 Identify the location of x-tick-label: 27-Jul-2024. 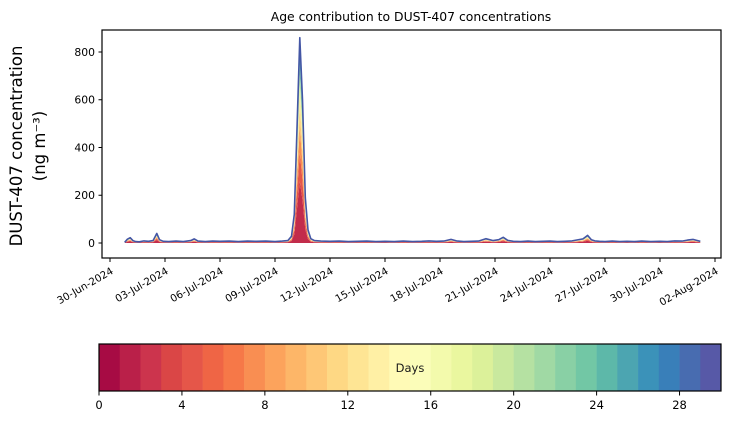
(582, 285).